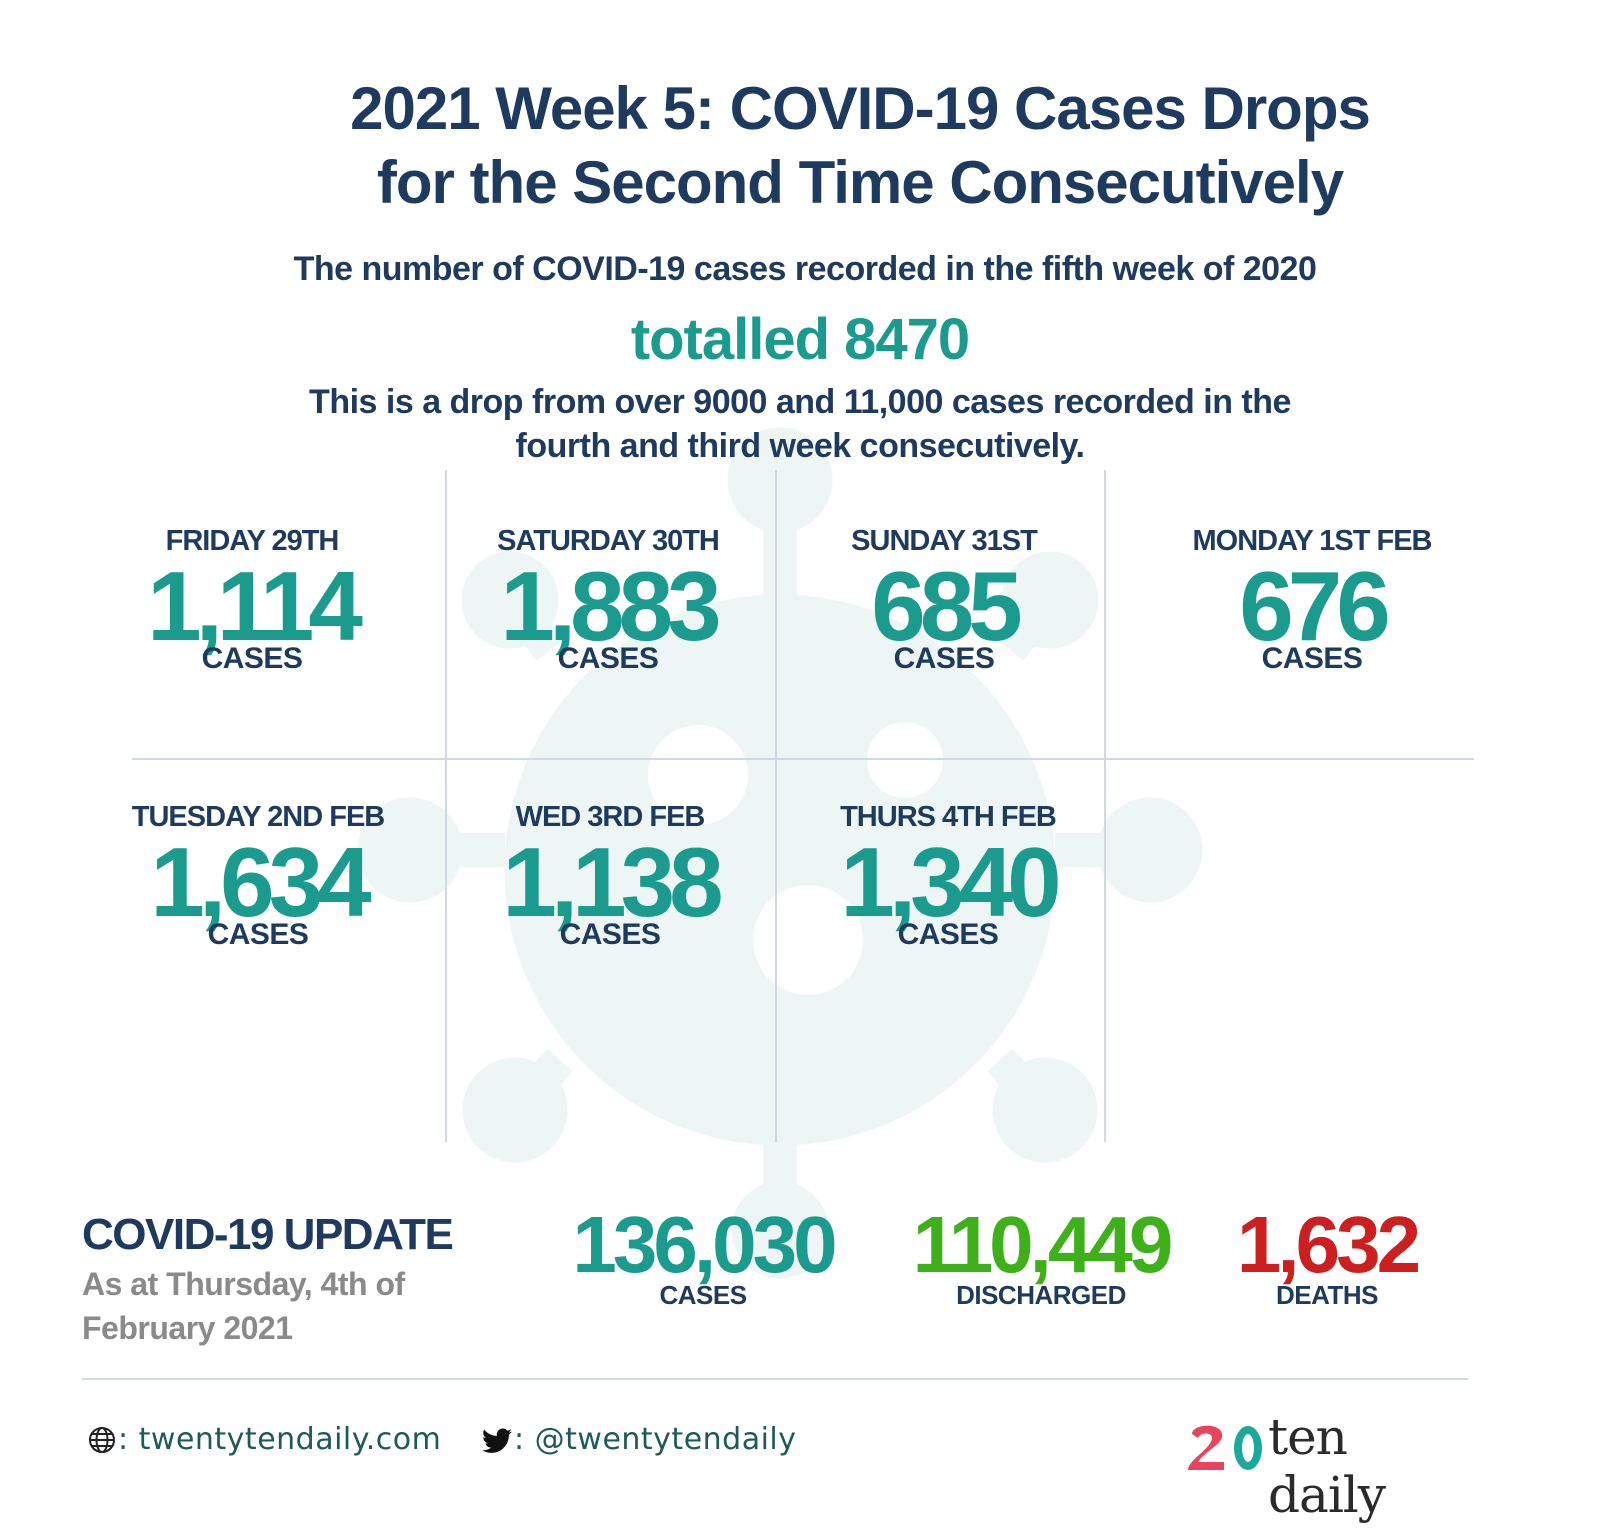 This screenshot has width=1600, height=1532. What do you see at coordinates (258, 817) in the screenshot?
I see `day-label: TUESDAY 2ND FEB` at bounding box center [258, 817].